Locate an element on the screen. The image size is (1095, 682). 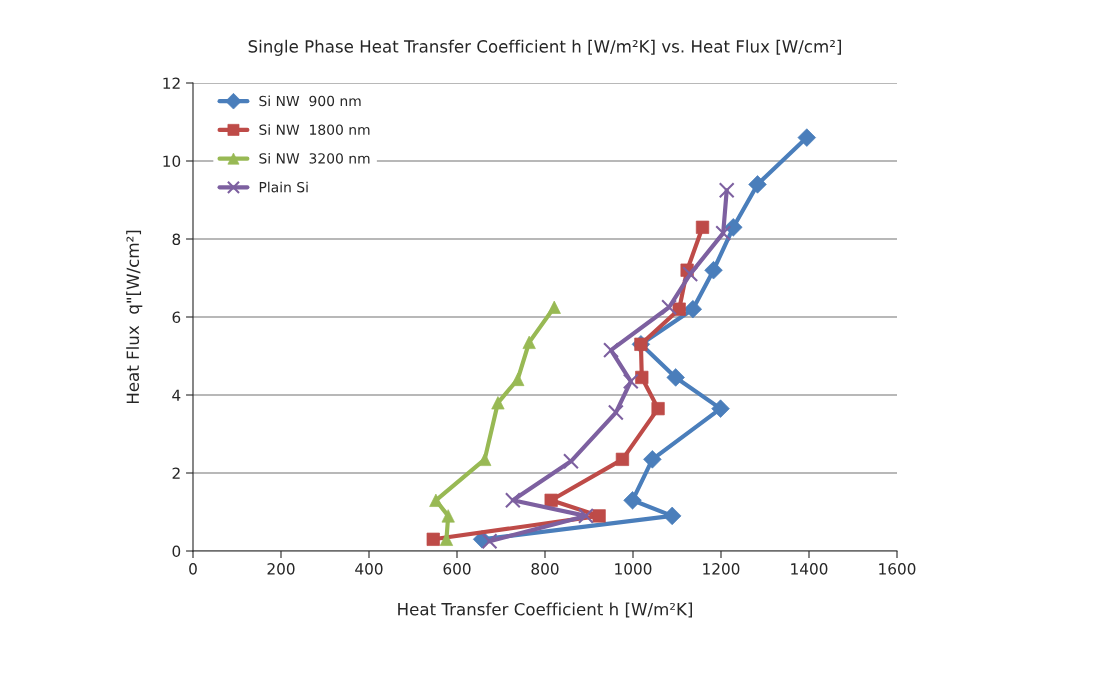
y-tick-label: 8 is located at coordinates (176, 239).